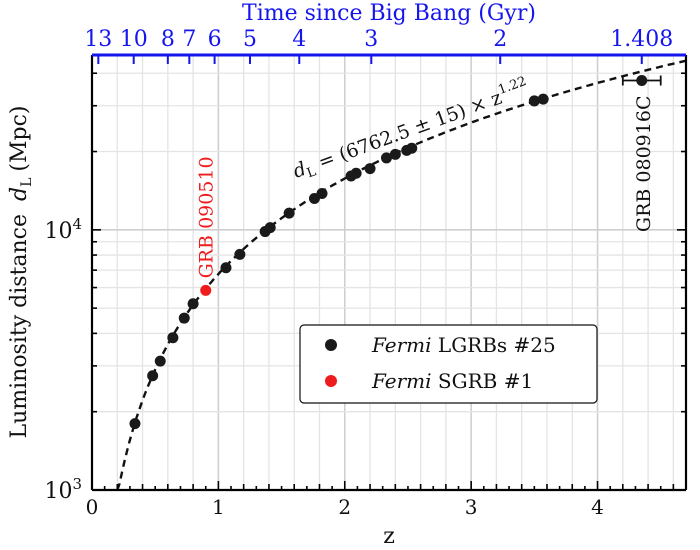  What do you see at coordinates (189, 39) in the screenshot?
I see `top-axis-tick-label: 7` at bounding box center [189, 39].